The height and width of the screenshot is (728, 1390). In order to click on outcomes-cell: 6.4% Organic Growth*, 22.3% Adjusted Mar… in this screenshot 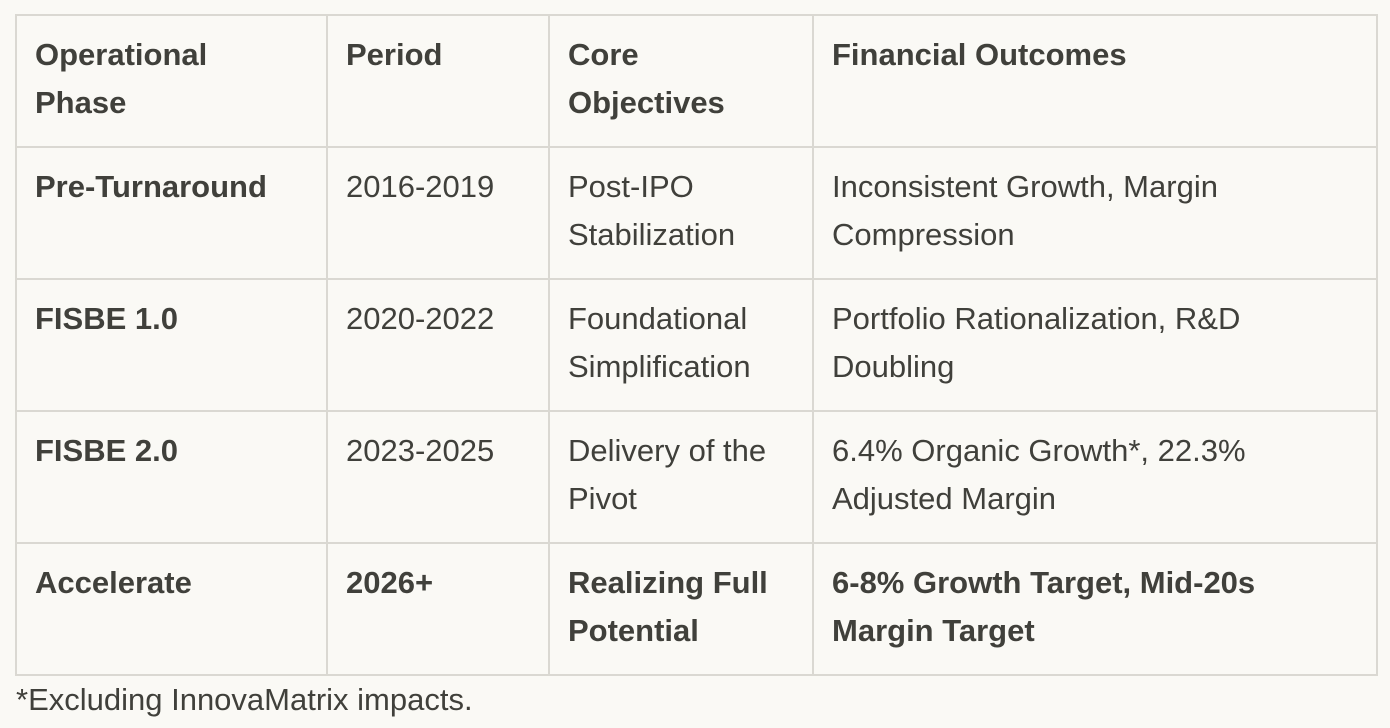, I will do `click(1095, 477)`.